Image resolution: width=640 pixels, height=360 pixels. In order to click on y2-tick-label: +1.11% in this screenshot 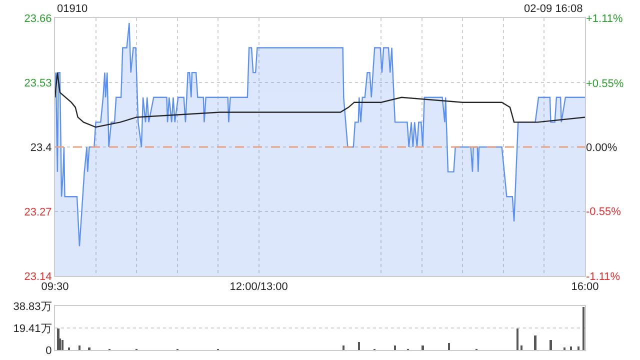, I will do `click(605, 18)`.